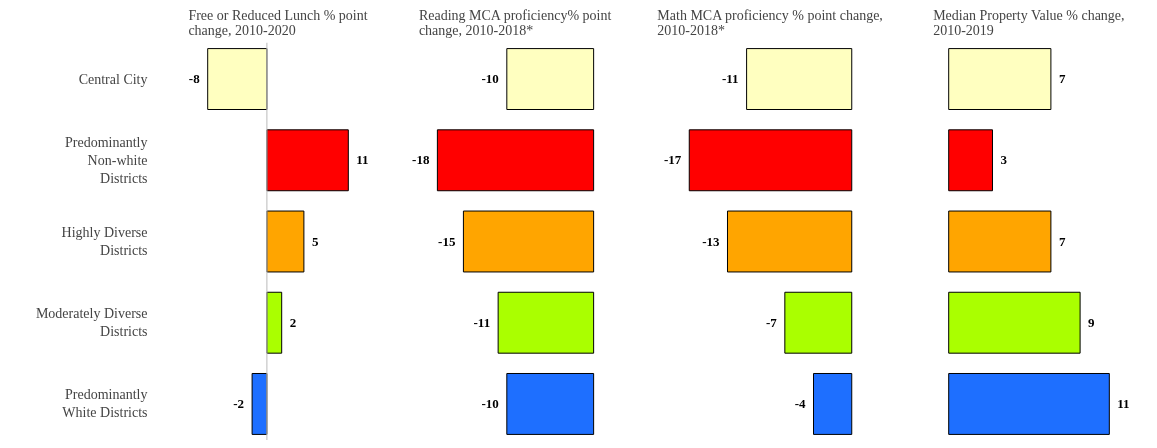 The height and width of the screenshot is (448, 1157). What do you see at coordinates (1092, 322) in the screenshot?
I see `data-label: 9` at bounding box center [1092, 322].